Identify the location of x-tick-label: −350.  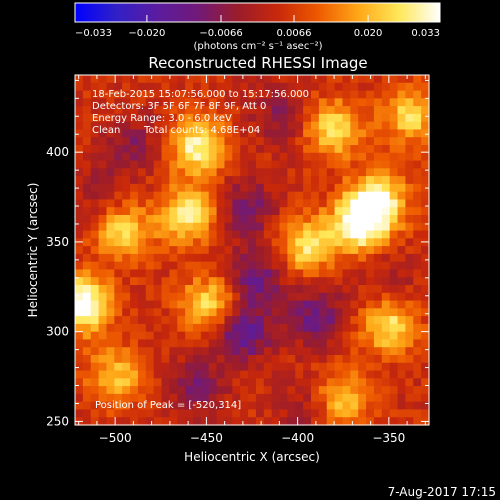
(388, 438).